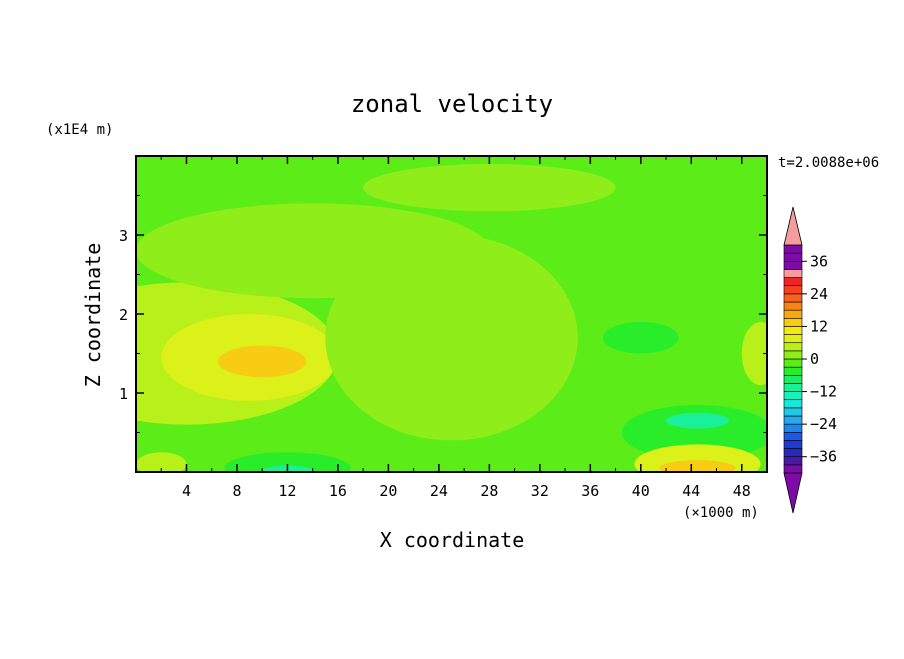 The image size is (904, 659). Describe the element at coordinates (793, 493) in the screenshot. I see `colorbar-min-arrow` at that location.